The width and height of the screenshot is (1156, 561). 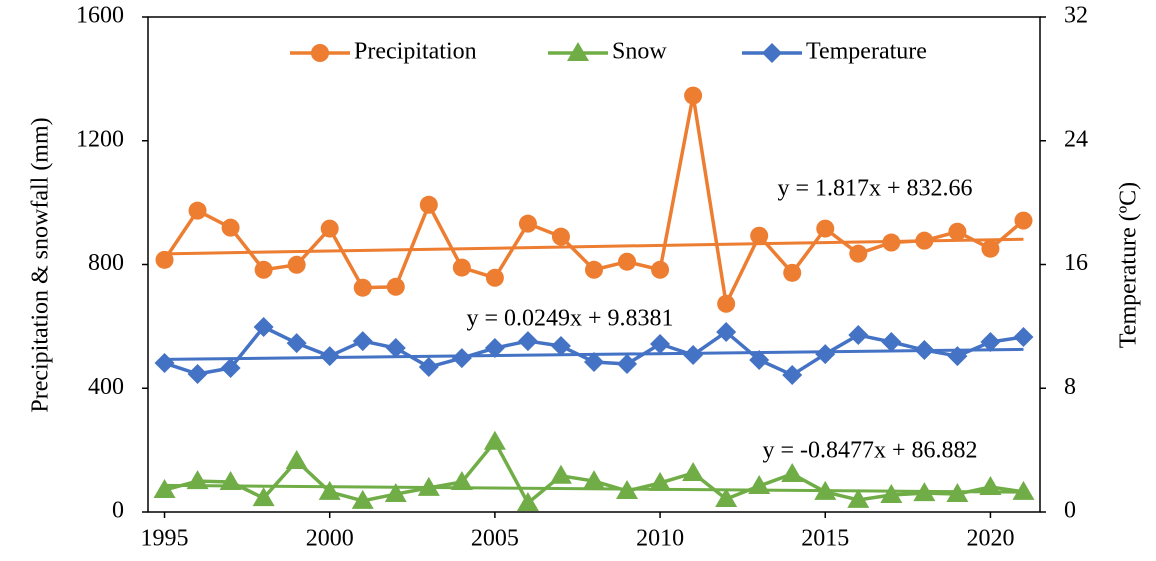 I want to click on legend-label: Temperature, so click(x=866, y=52).